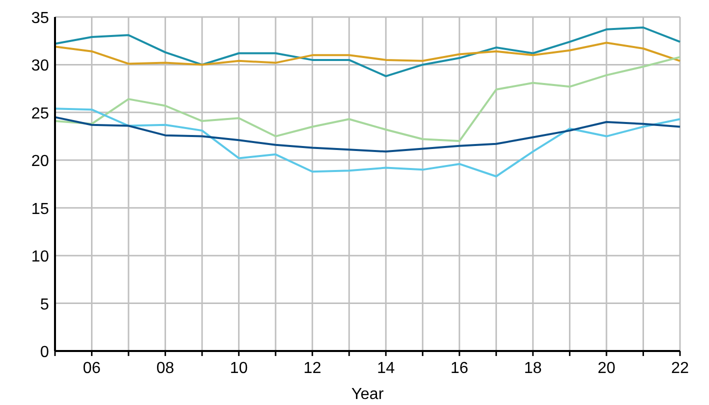 The image size is (709, 405). Describe the element at coordinates (45, 352) in the screenshot. I see `y-tick-label: 0` at that location.